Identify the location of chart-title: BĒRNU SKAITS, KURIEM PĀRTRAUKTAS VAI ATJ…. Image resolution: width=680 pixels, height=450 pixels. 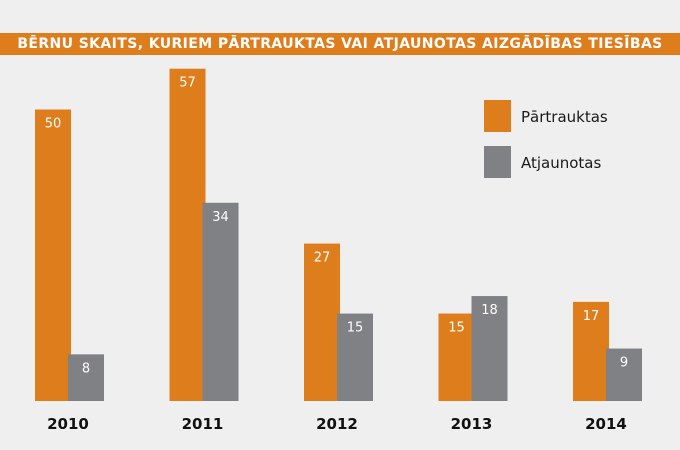
(340, 44).